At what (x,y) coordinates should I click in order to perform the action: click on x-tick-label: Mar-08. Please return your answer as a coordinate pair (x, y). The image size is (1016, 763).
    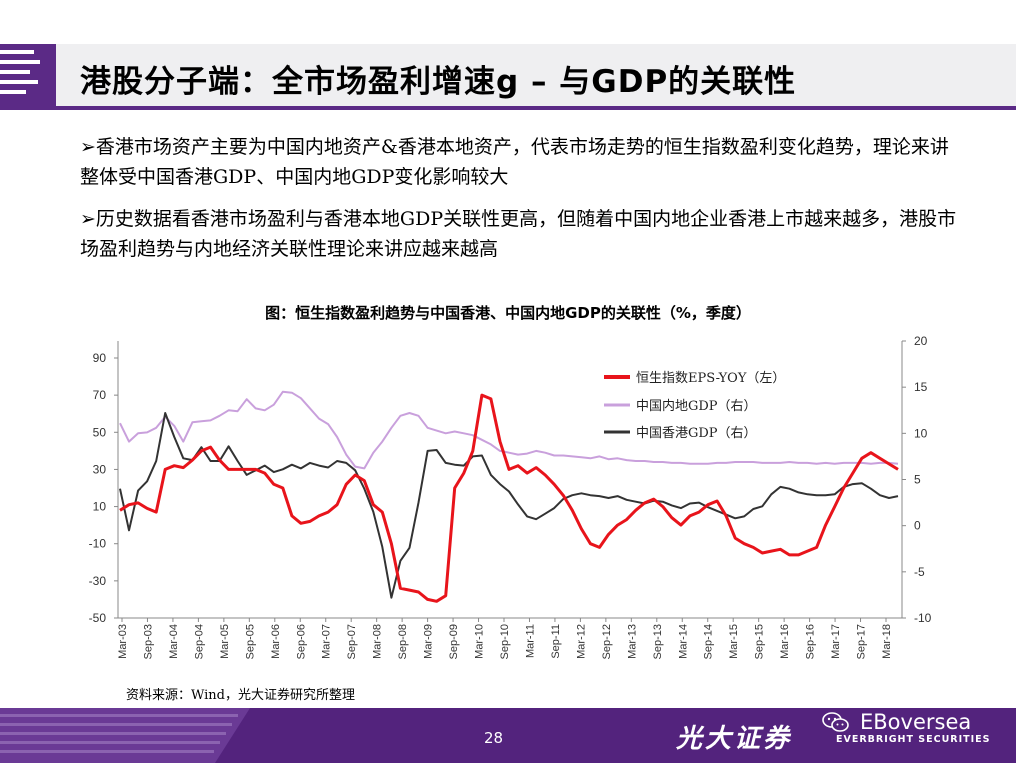
    Looking at the image, I should click on (378, 641).